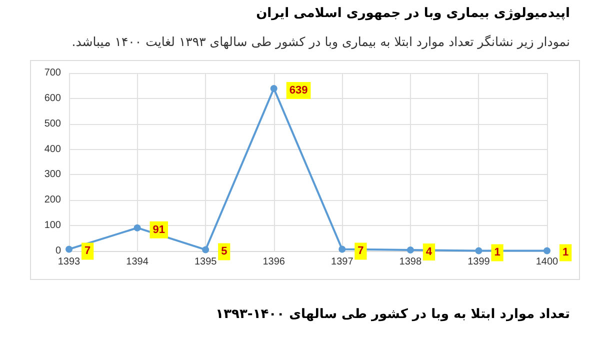  What do you see at coordinates (53, 124) in the screenshot?
I see `y-tick-label: 500` at bounding box center [53, 124].